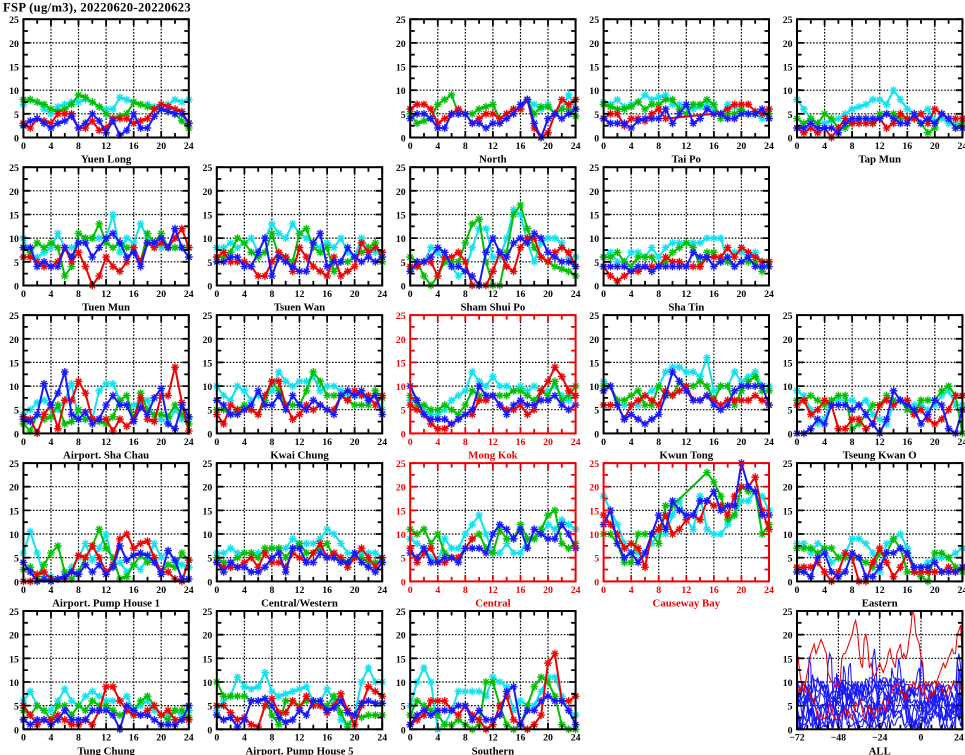 Image resolution: width=965 pixels, height=755 pixels. What do you see at coordinates (493, 160) in the screenshot?
I see `svg-text: North` at bounding box center [493, 160].